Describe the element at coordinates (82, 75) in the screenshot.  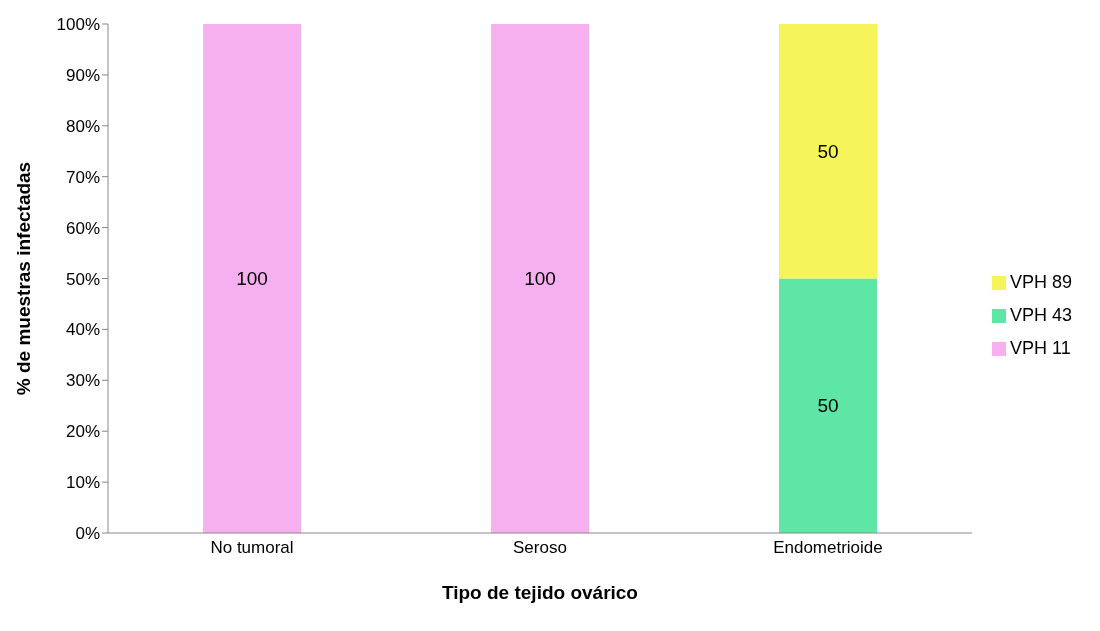
I see `y-tick-label: 90%` at that location.